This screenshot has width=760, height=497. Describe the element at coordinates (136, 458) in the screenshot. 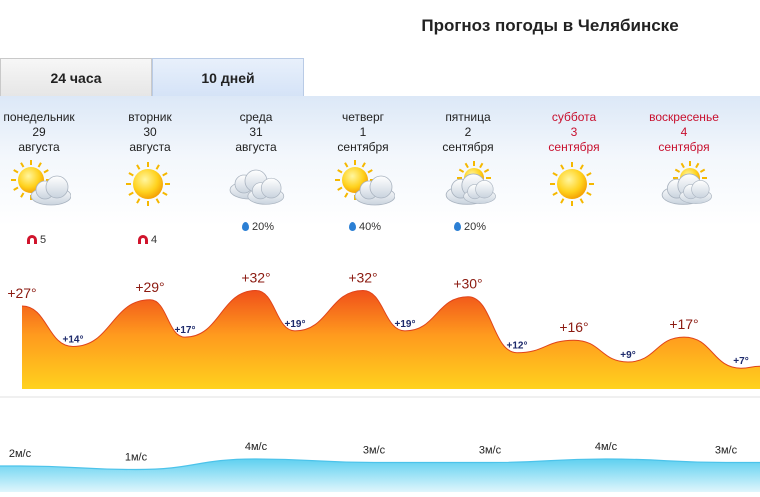

I see `wind-speed: 1м/с` at that location.